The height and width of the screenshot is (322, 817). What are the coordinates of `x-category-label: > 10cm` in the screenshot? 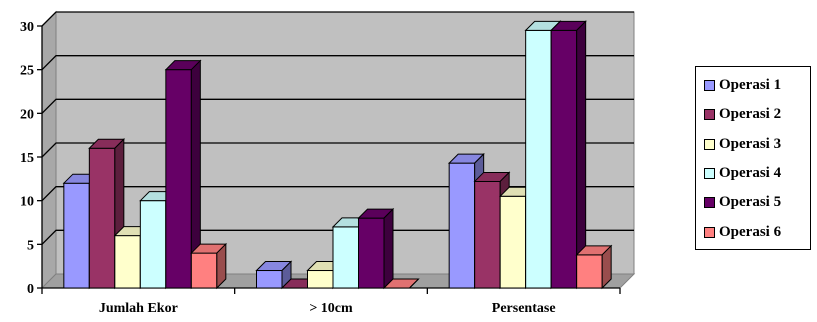 It's located at (331, 308).